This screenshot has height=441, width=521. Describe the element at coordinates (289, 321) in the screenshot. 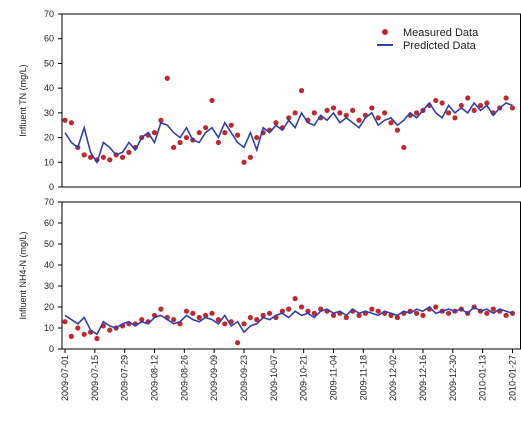

I see `plot-area` at that location.